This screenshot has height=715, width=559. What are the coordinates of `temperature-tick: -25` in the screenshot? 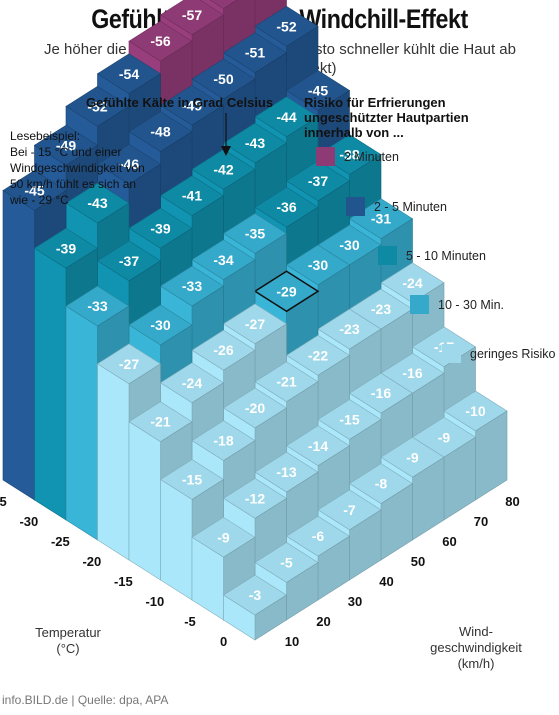 It's located at (60, 541).